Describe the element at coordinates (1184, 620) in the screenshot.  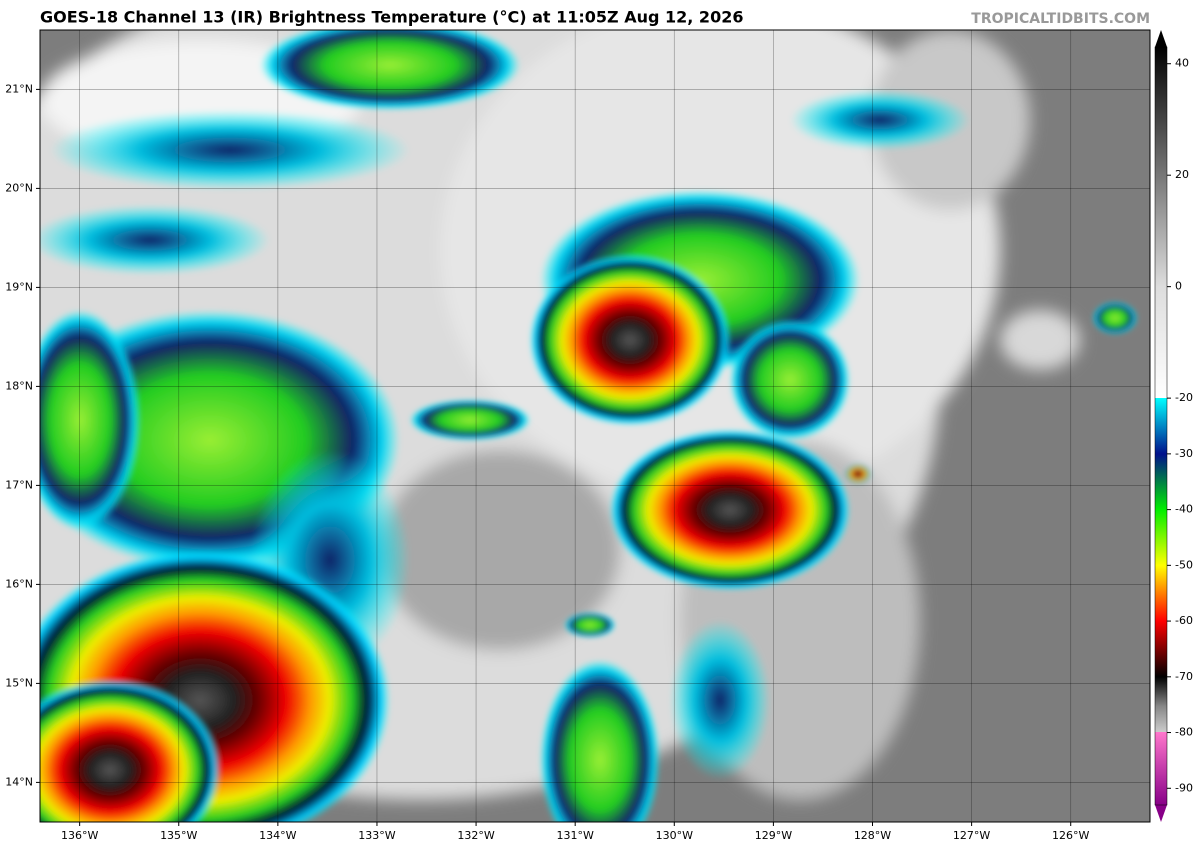
I see `colorbar-tick-label: -60` at that location.